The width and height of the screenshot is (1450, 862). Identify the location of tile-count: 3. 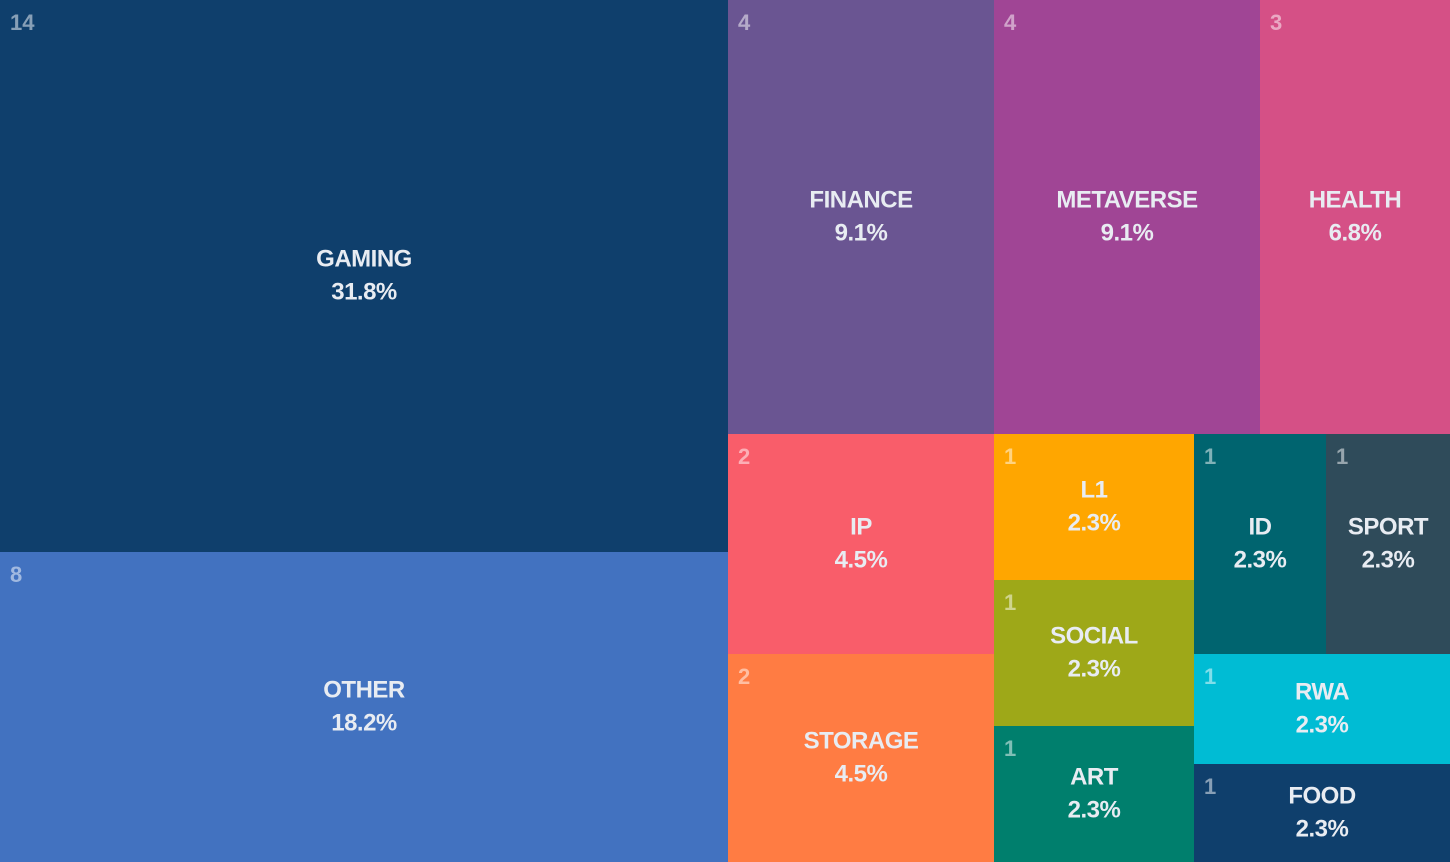
(1276, 22).